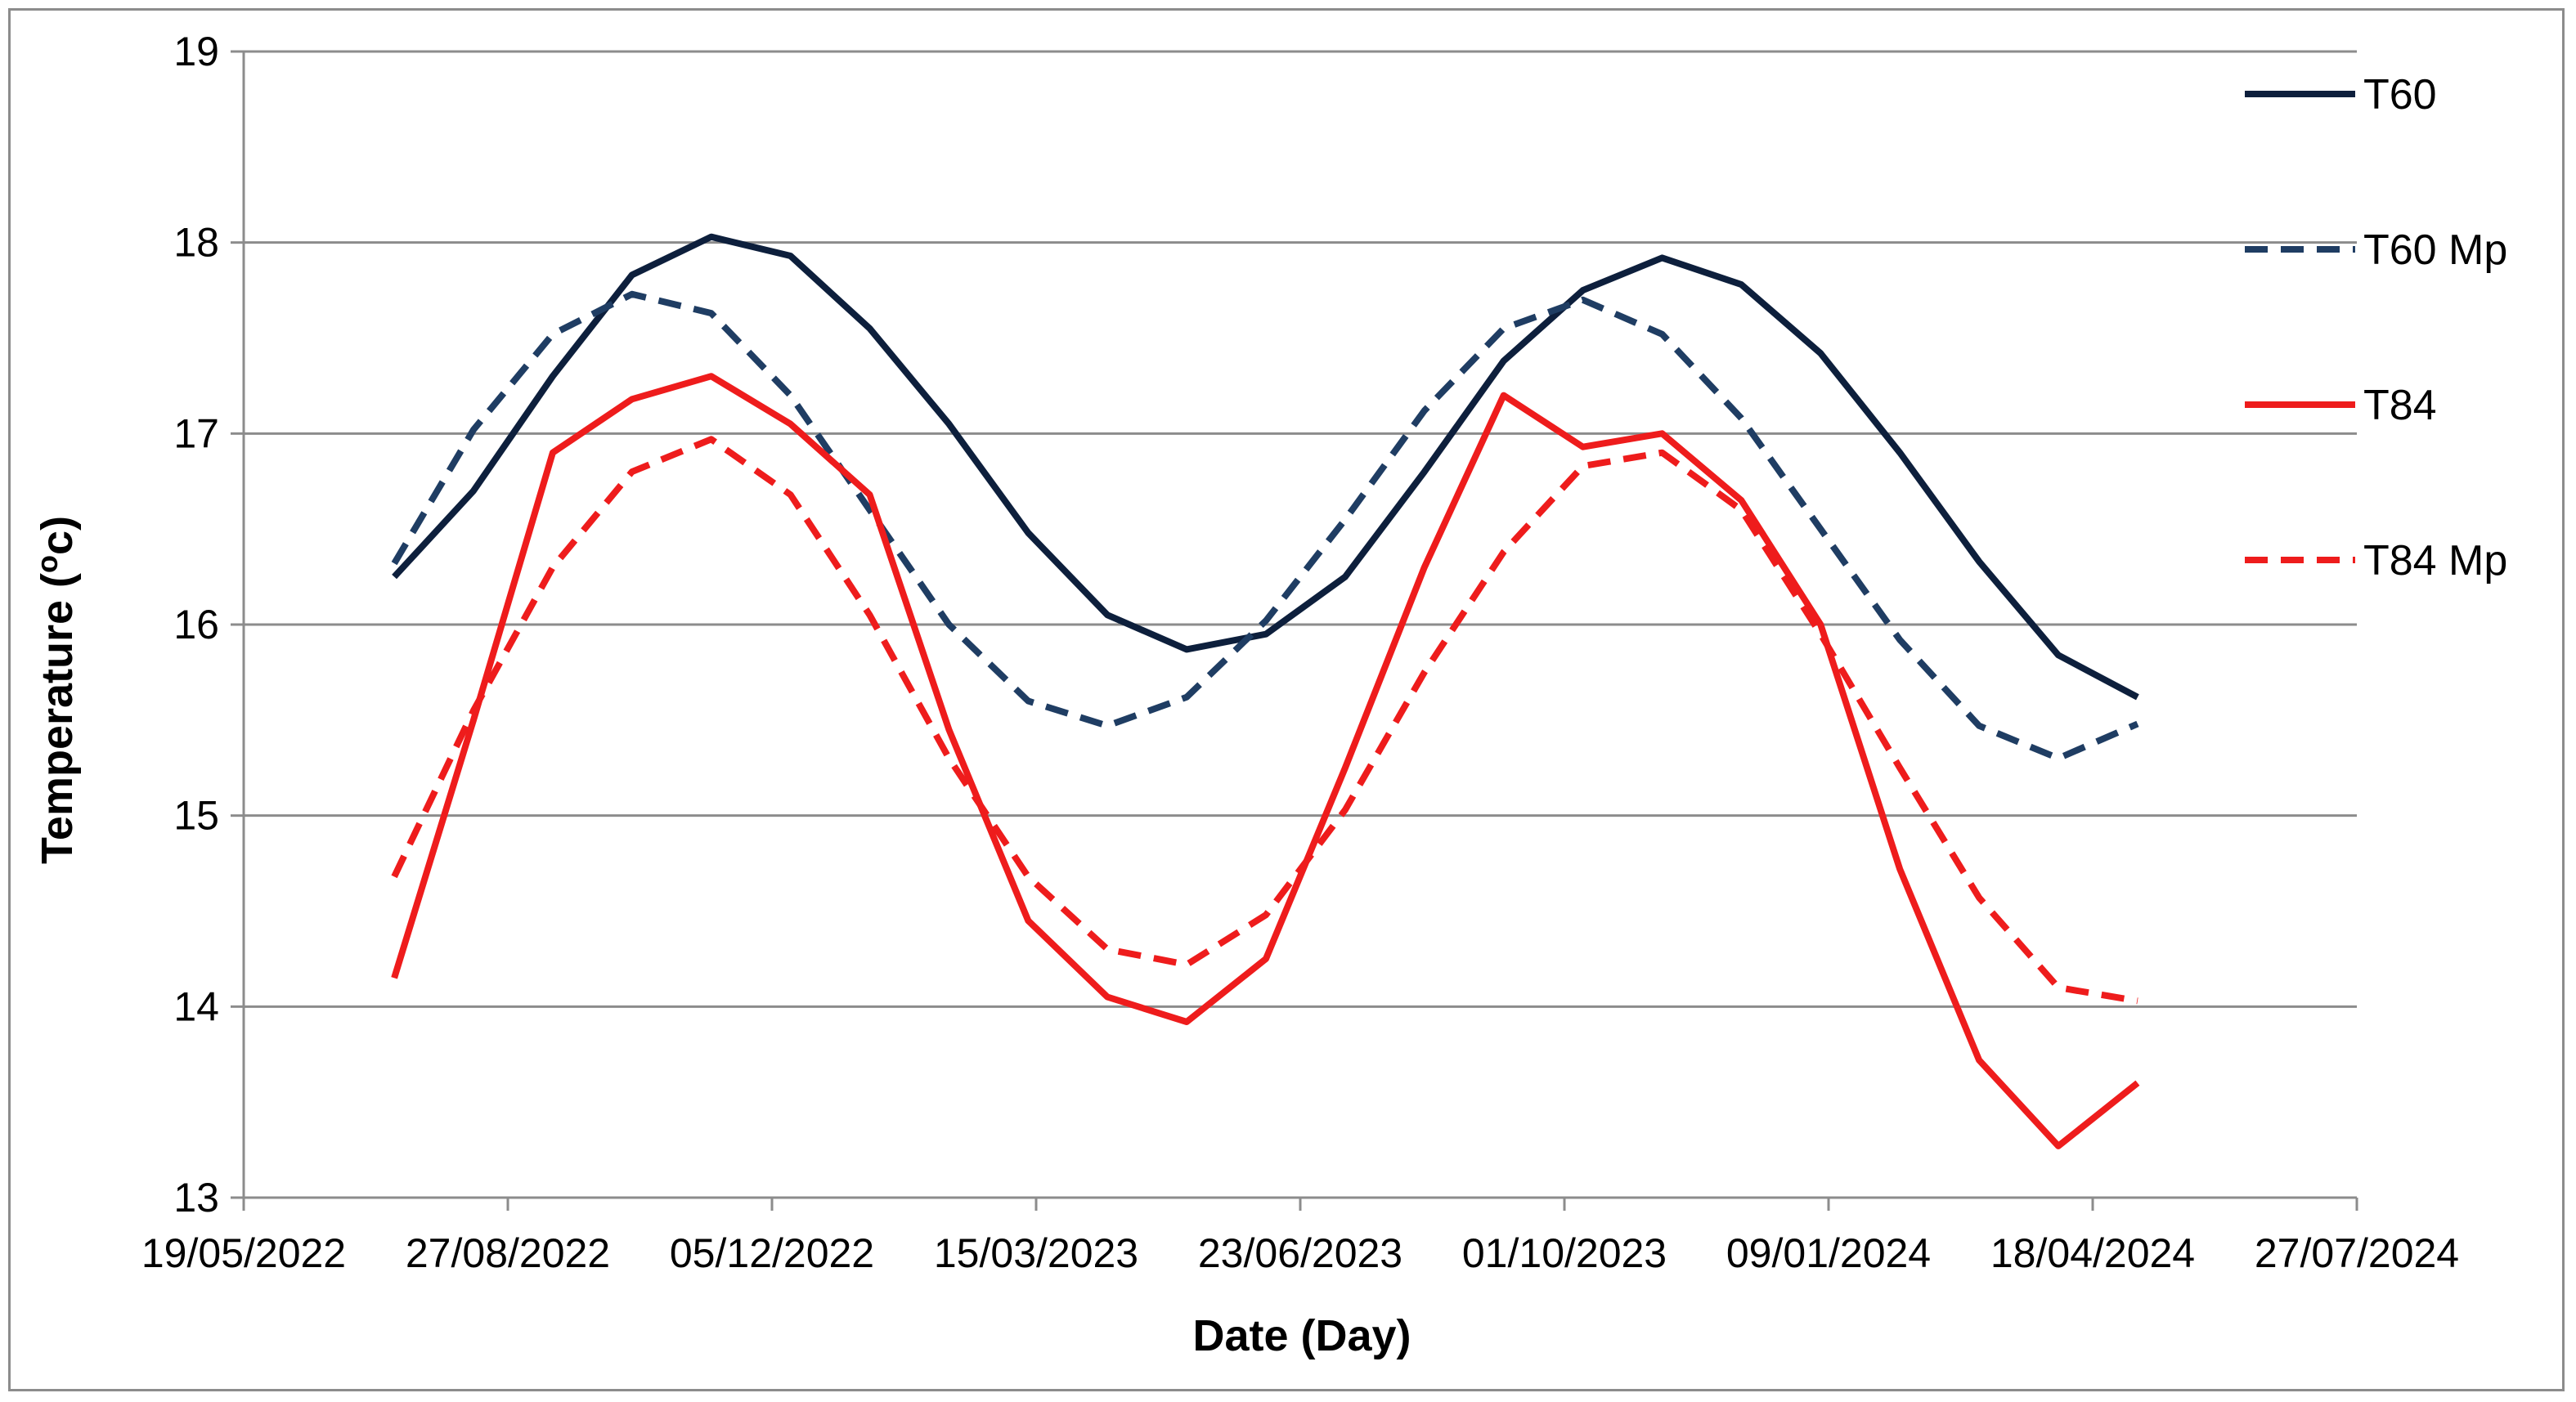  What do you see at coordinates (2376, 328) in the screenshot?
I see `legend: T60 T60 Mp T84 T84 Mp` at bounding box center [2376, 328].